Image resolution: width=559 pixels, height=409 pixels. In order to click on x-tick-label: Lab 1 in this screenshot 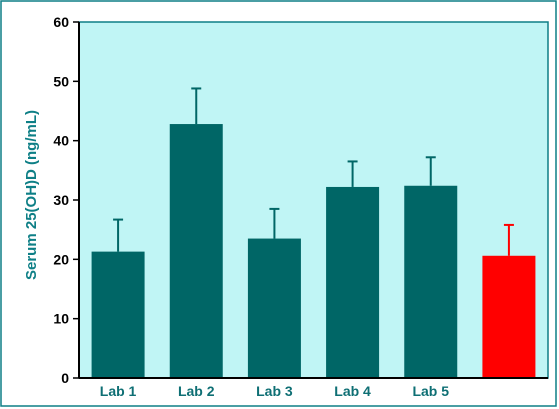, I will do `click(118, 391)`.